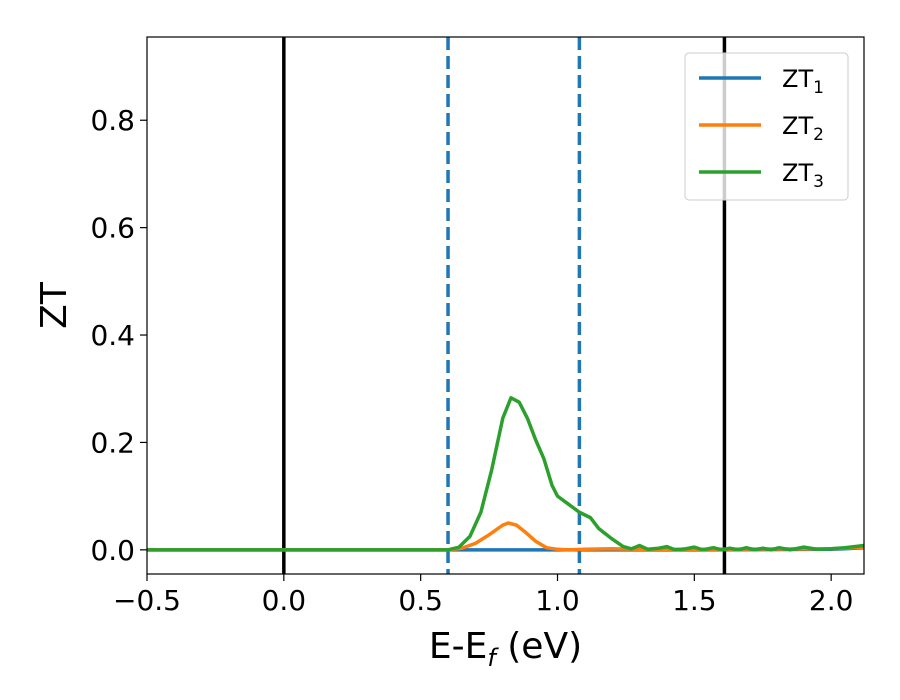 The height and width of the screenshot is (700, 900). I want to click on x-tick-label: 1.0, so click(557, 600).